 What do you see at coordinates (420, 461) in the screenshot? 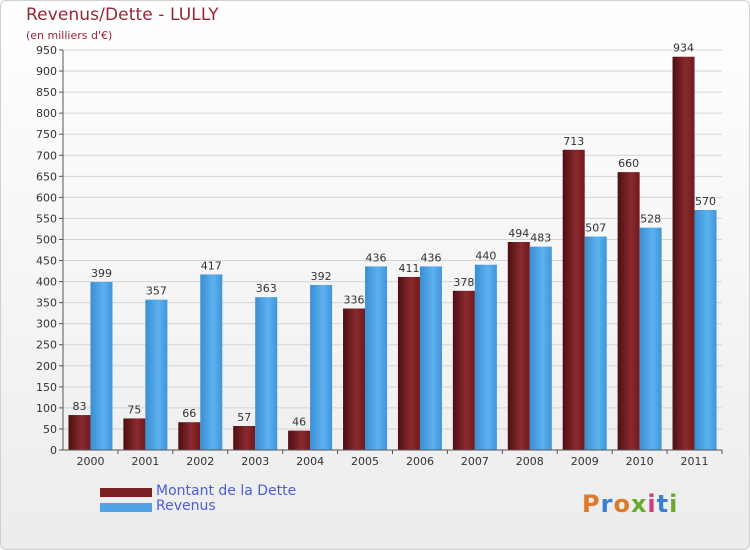
I see `x-tick-label: 2006` at bounding box center [420, 461].